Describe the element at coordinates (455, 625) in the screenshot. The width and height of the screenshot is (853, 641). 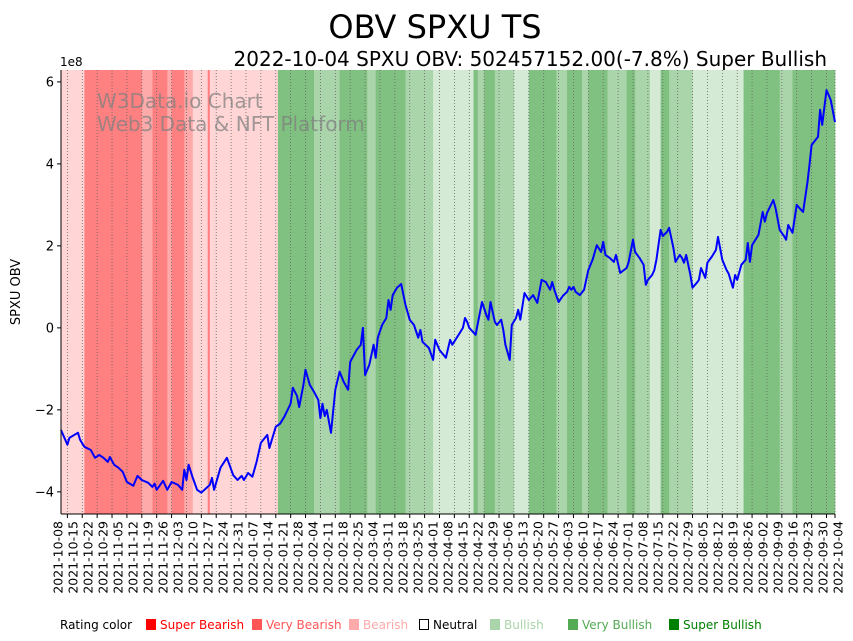
I see `legend-label-neutral: Neutral` at that location.